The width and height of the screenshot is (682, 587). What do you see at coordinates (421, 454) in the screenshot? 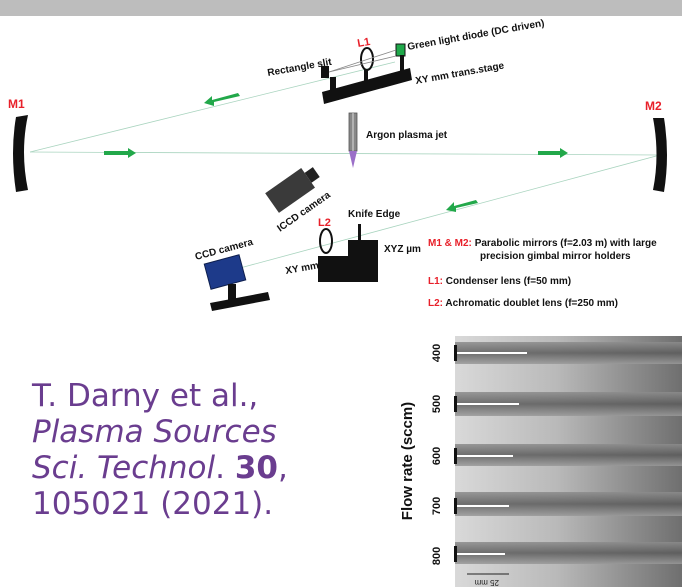
I see `schlieren-axis: Flow rate (sccm) 400 500 600 700 800` at bounding box center [421, 454].